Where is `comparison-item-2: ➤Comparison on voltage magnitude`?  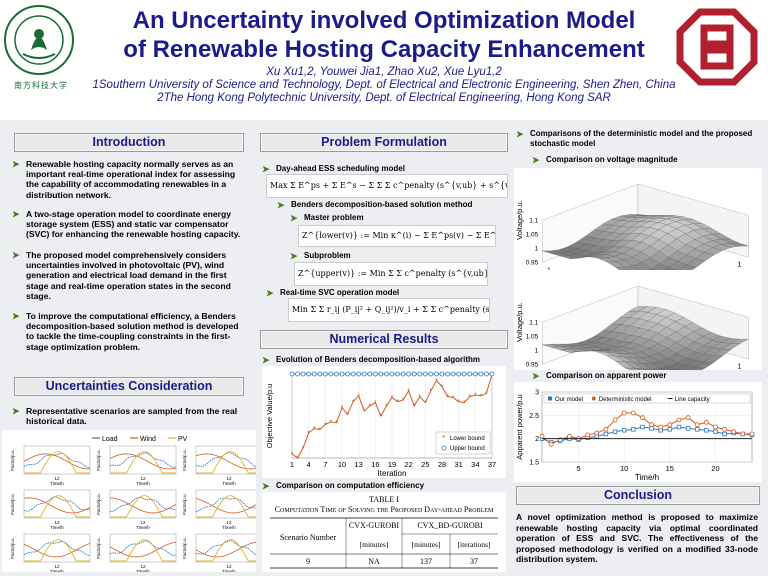 comparison-item-2: ➤Comparison on voltage magnitude is located at coordinates (612, 160).